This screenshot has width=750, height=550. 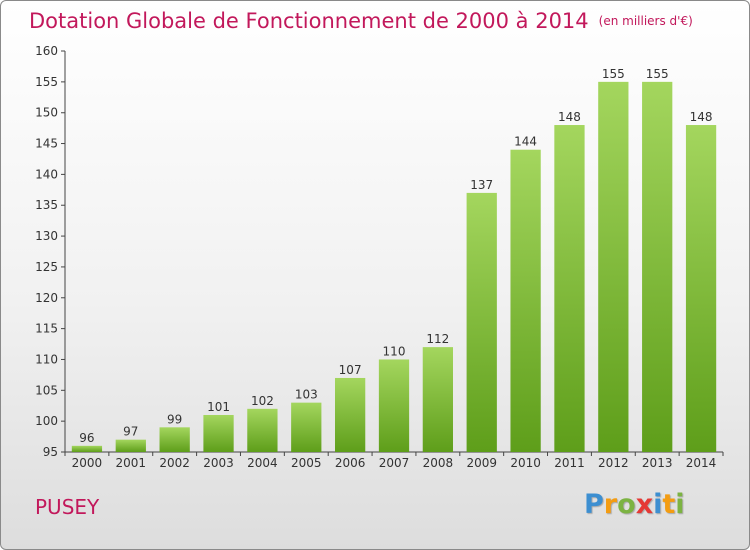 What do you see at coordinates (46, 329) in the screenshot?
I see `y-tick-label: 115` at bounding box center [46, 329].